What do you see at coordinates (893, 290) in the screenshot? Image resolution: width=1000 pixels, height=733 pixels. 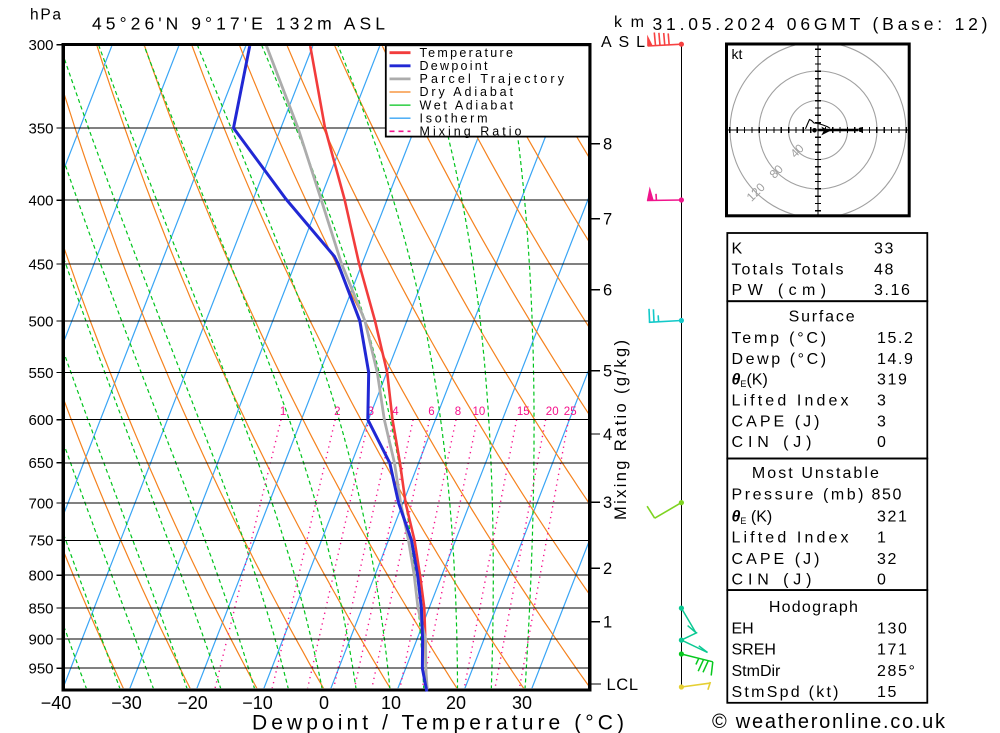 I see `svg-text: 3.16` at bounding box center [893, 290].